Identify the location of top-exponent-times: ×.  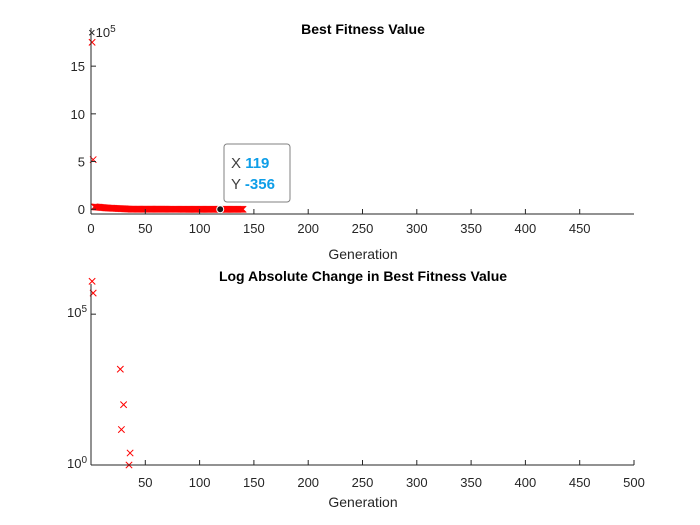
(92, 32).